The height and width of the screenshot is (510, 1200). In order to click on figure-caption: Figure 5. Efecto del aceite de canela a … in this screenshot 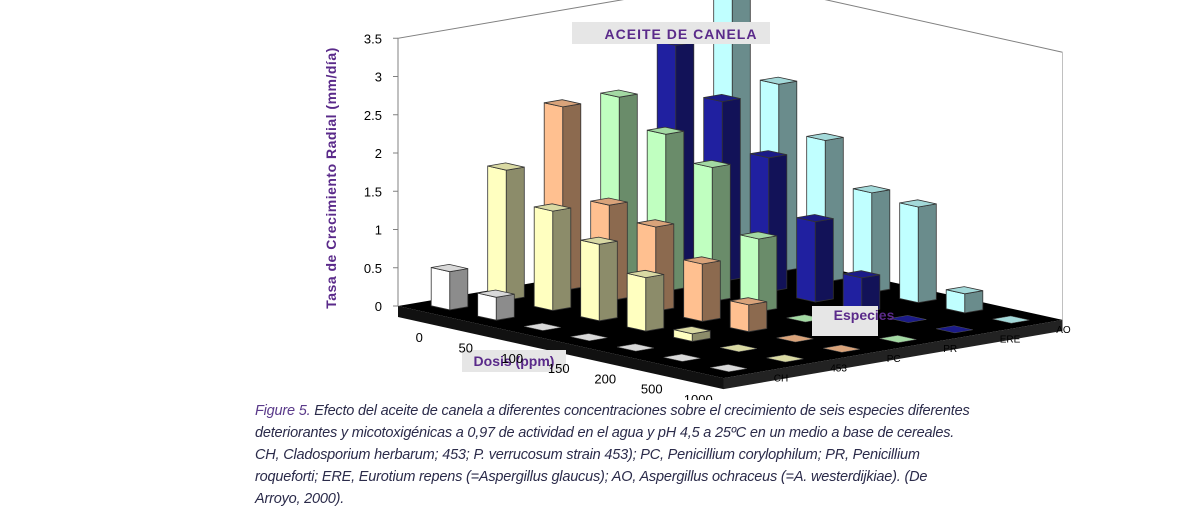, I will do `click(615, 455)`.